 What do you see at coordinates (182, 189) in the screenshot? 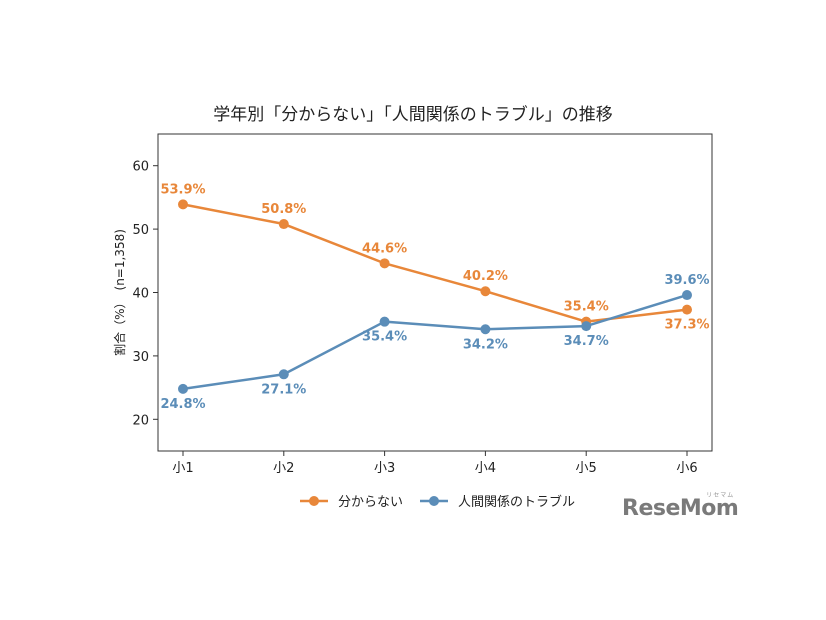
I see `data-label: 53.9%` at bounding box center [182, 189].